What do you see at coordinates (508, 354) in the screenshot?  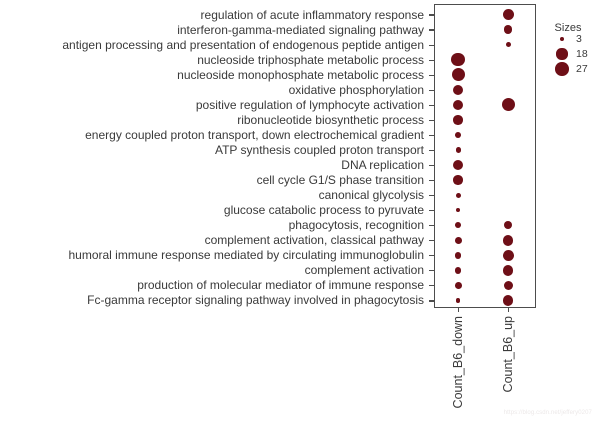 I see `column-label: Count_B6_up` at bounding box center [508, 354].